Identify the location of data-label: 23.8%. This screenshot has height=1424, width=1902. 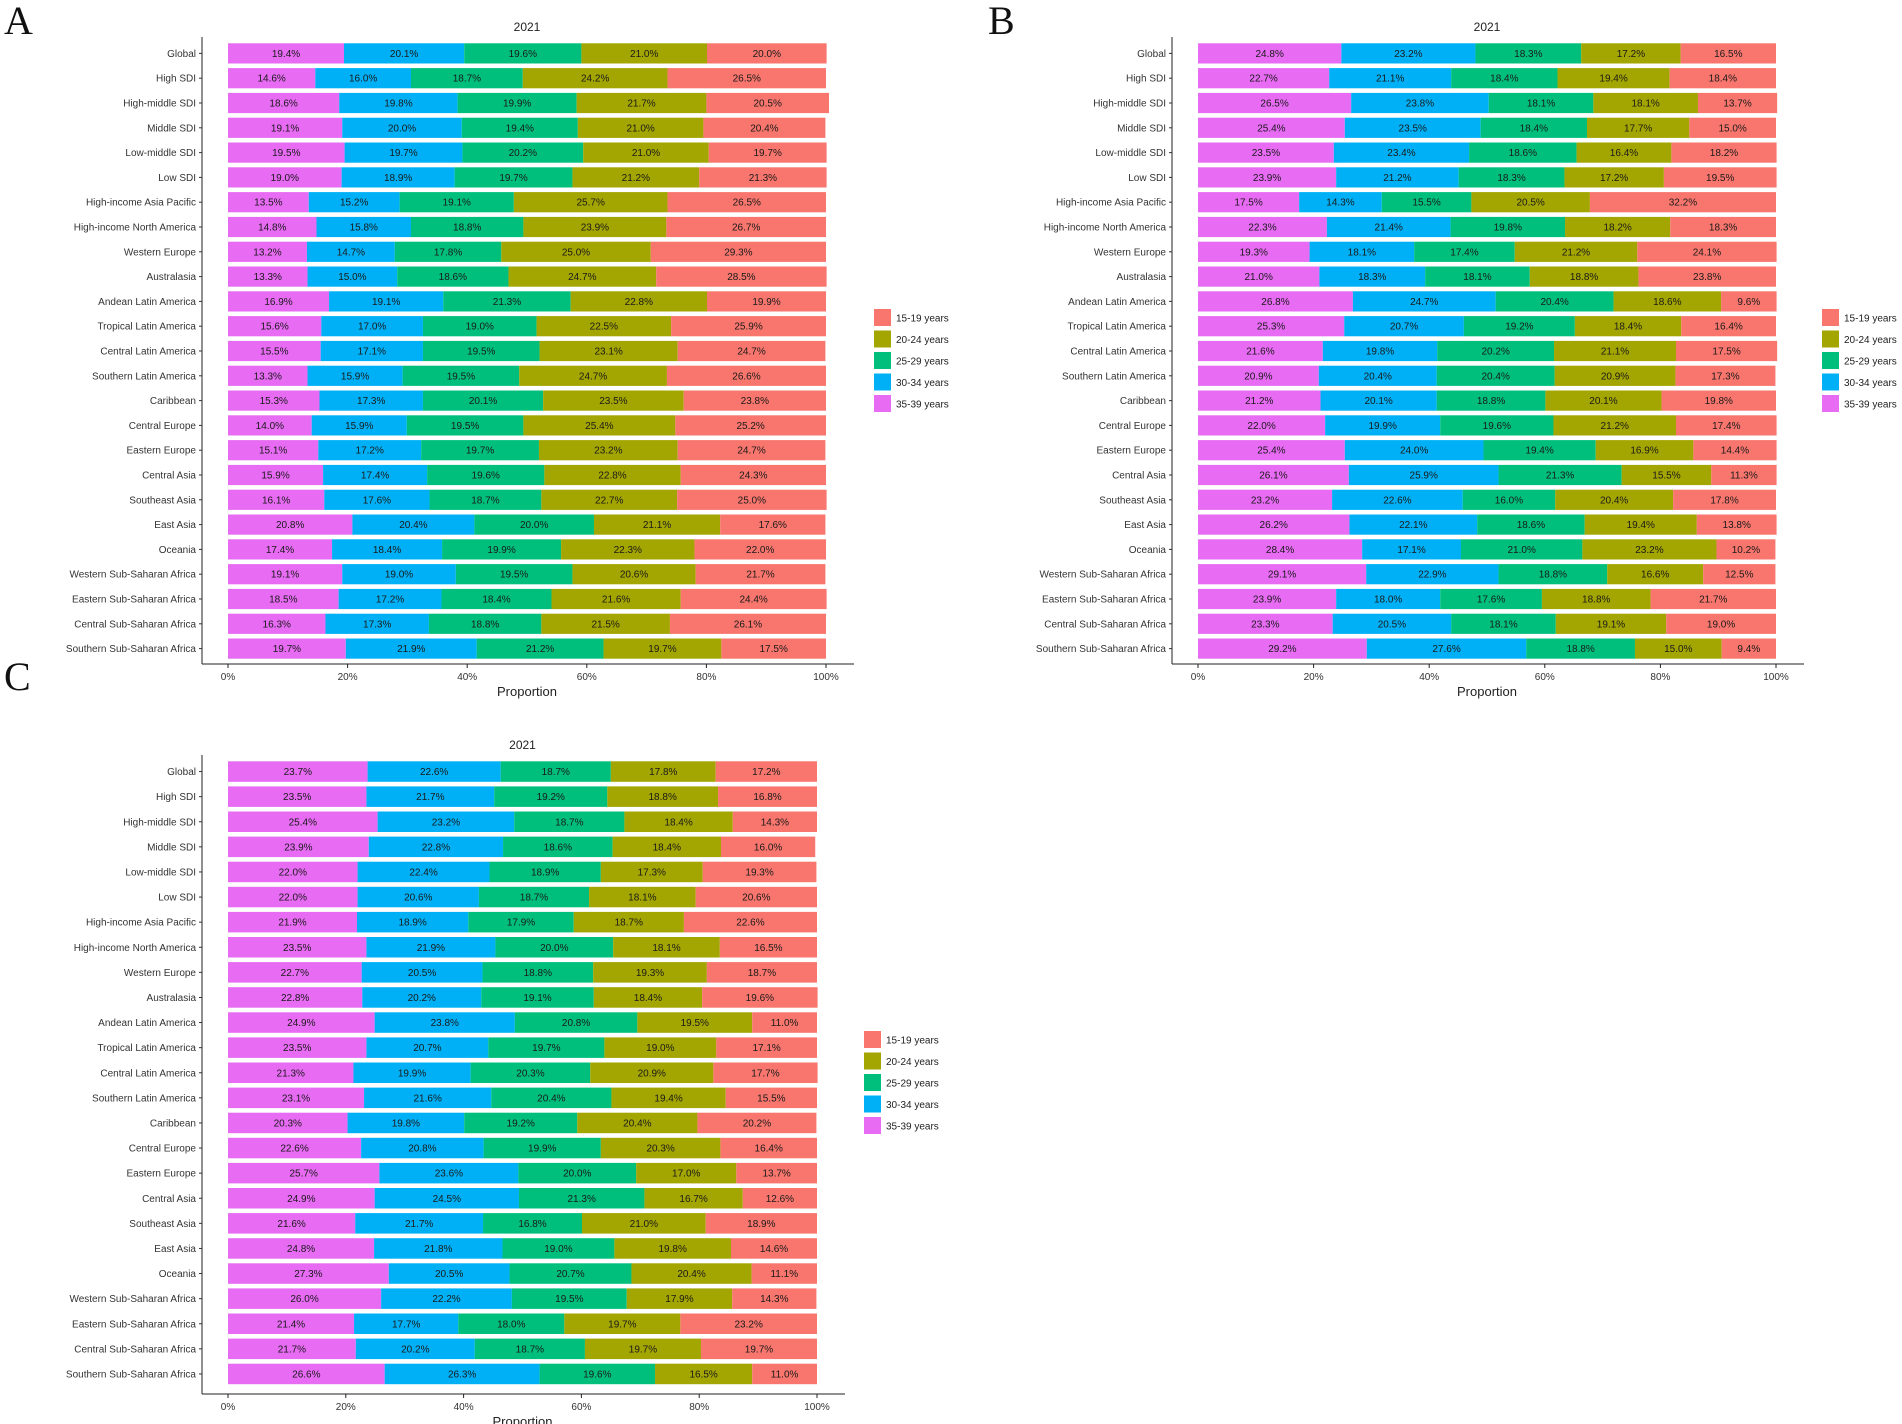
(755, 401).